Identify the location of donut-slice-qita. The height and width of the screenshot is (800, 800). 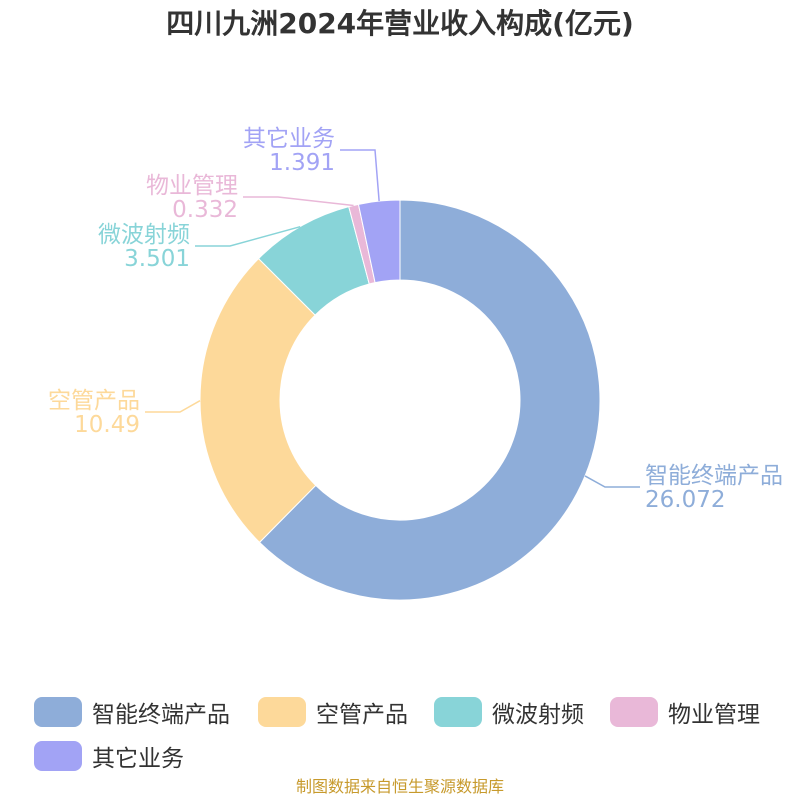
(379, 241).